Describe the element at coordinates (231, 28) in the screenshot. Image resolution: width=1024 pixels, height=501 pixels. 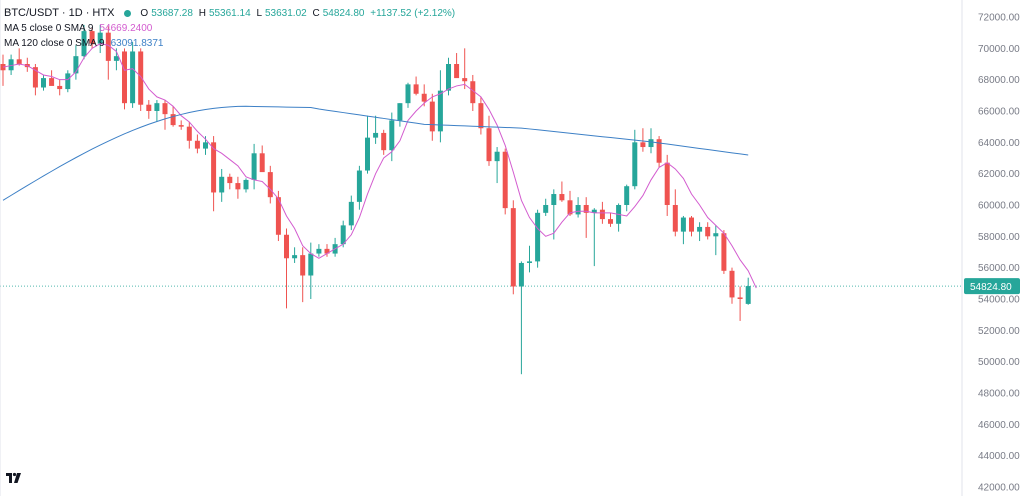
I see `indicator-ma5-row: MA 5 close 0 SMA 9 54669.2400` at that location.